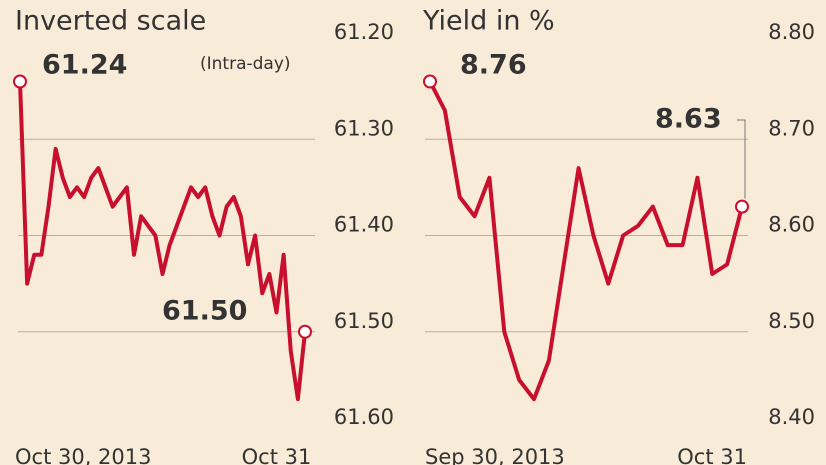  What do you see at coordinates (364, 225) in the screenshot?
I see `y-tick-label: 61.40` at bounding box center [364, 225].